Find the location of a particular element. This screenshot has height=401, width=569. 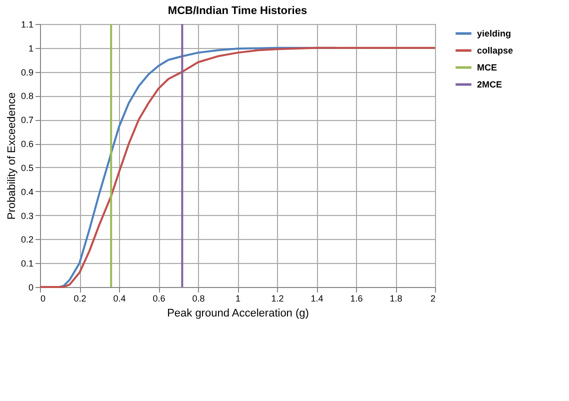

y-tick-label: 0.7 is located at coordinates (27, 120).